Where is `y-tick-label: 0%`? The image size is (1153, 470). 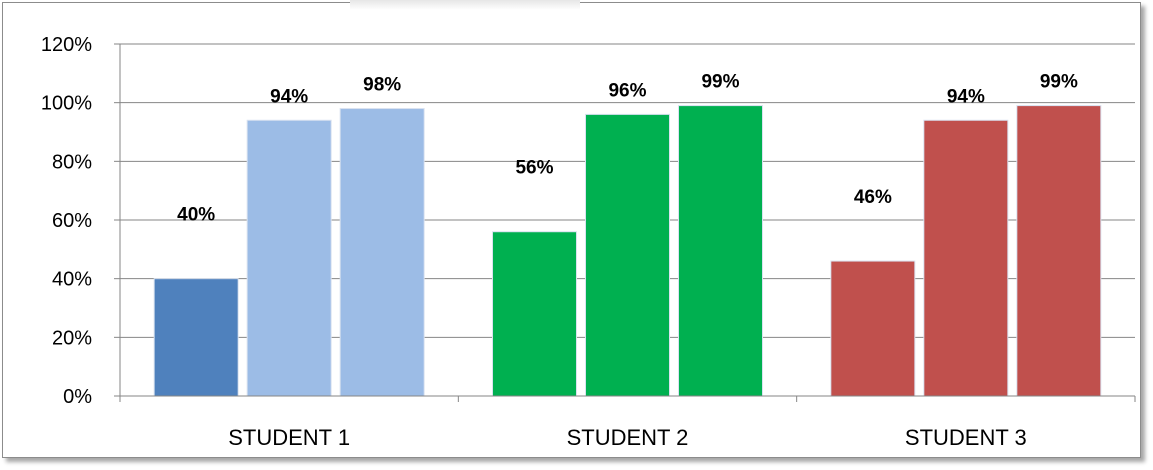
y-tick-label: 0% is located at coordinates (77, 397).